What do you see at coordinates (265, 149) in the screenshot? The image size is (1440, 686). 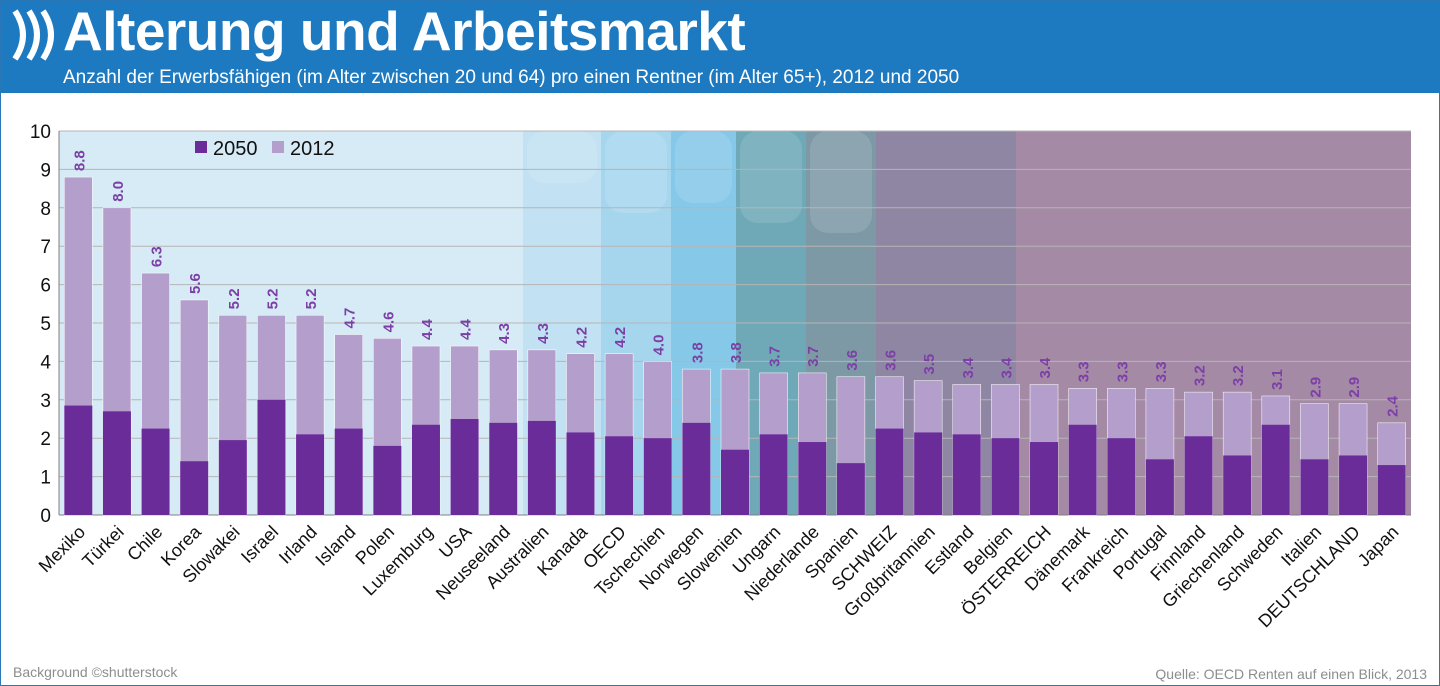 I see `legend: 2050 2012` at bounding box center [265, 149].